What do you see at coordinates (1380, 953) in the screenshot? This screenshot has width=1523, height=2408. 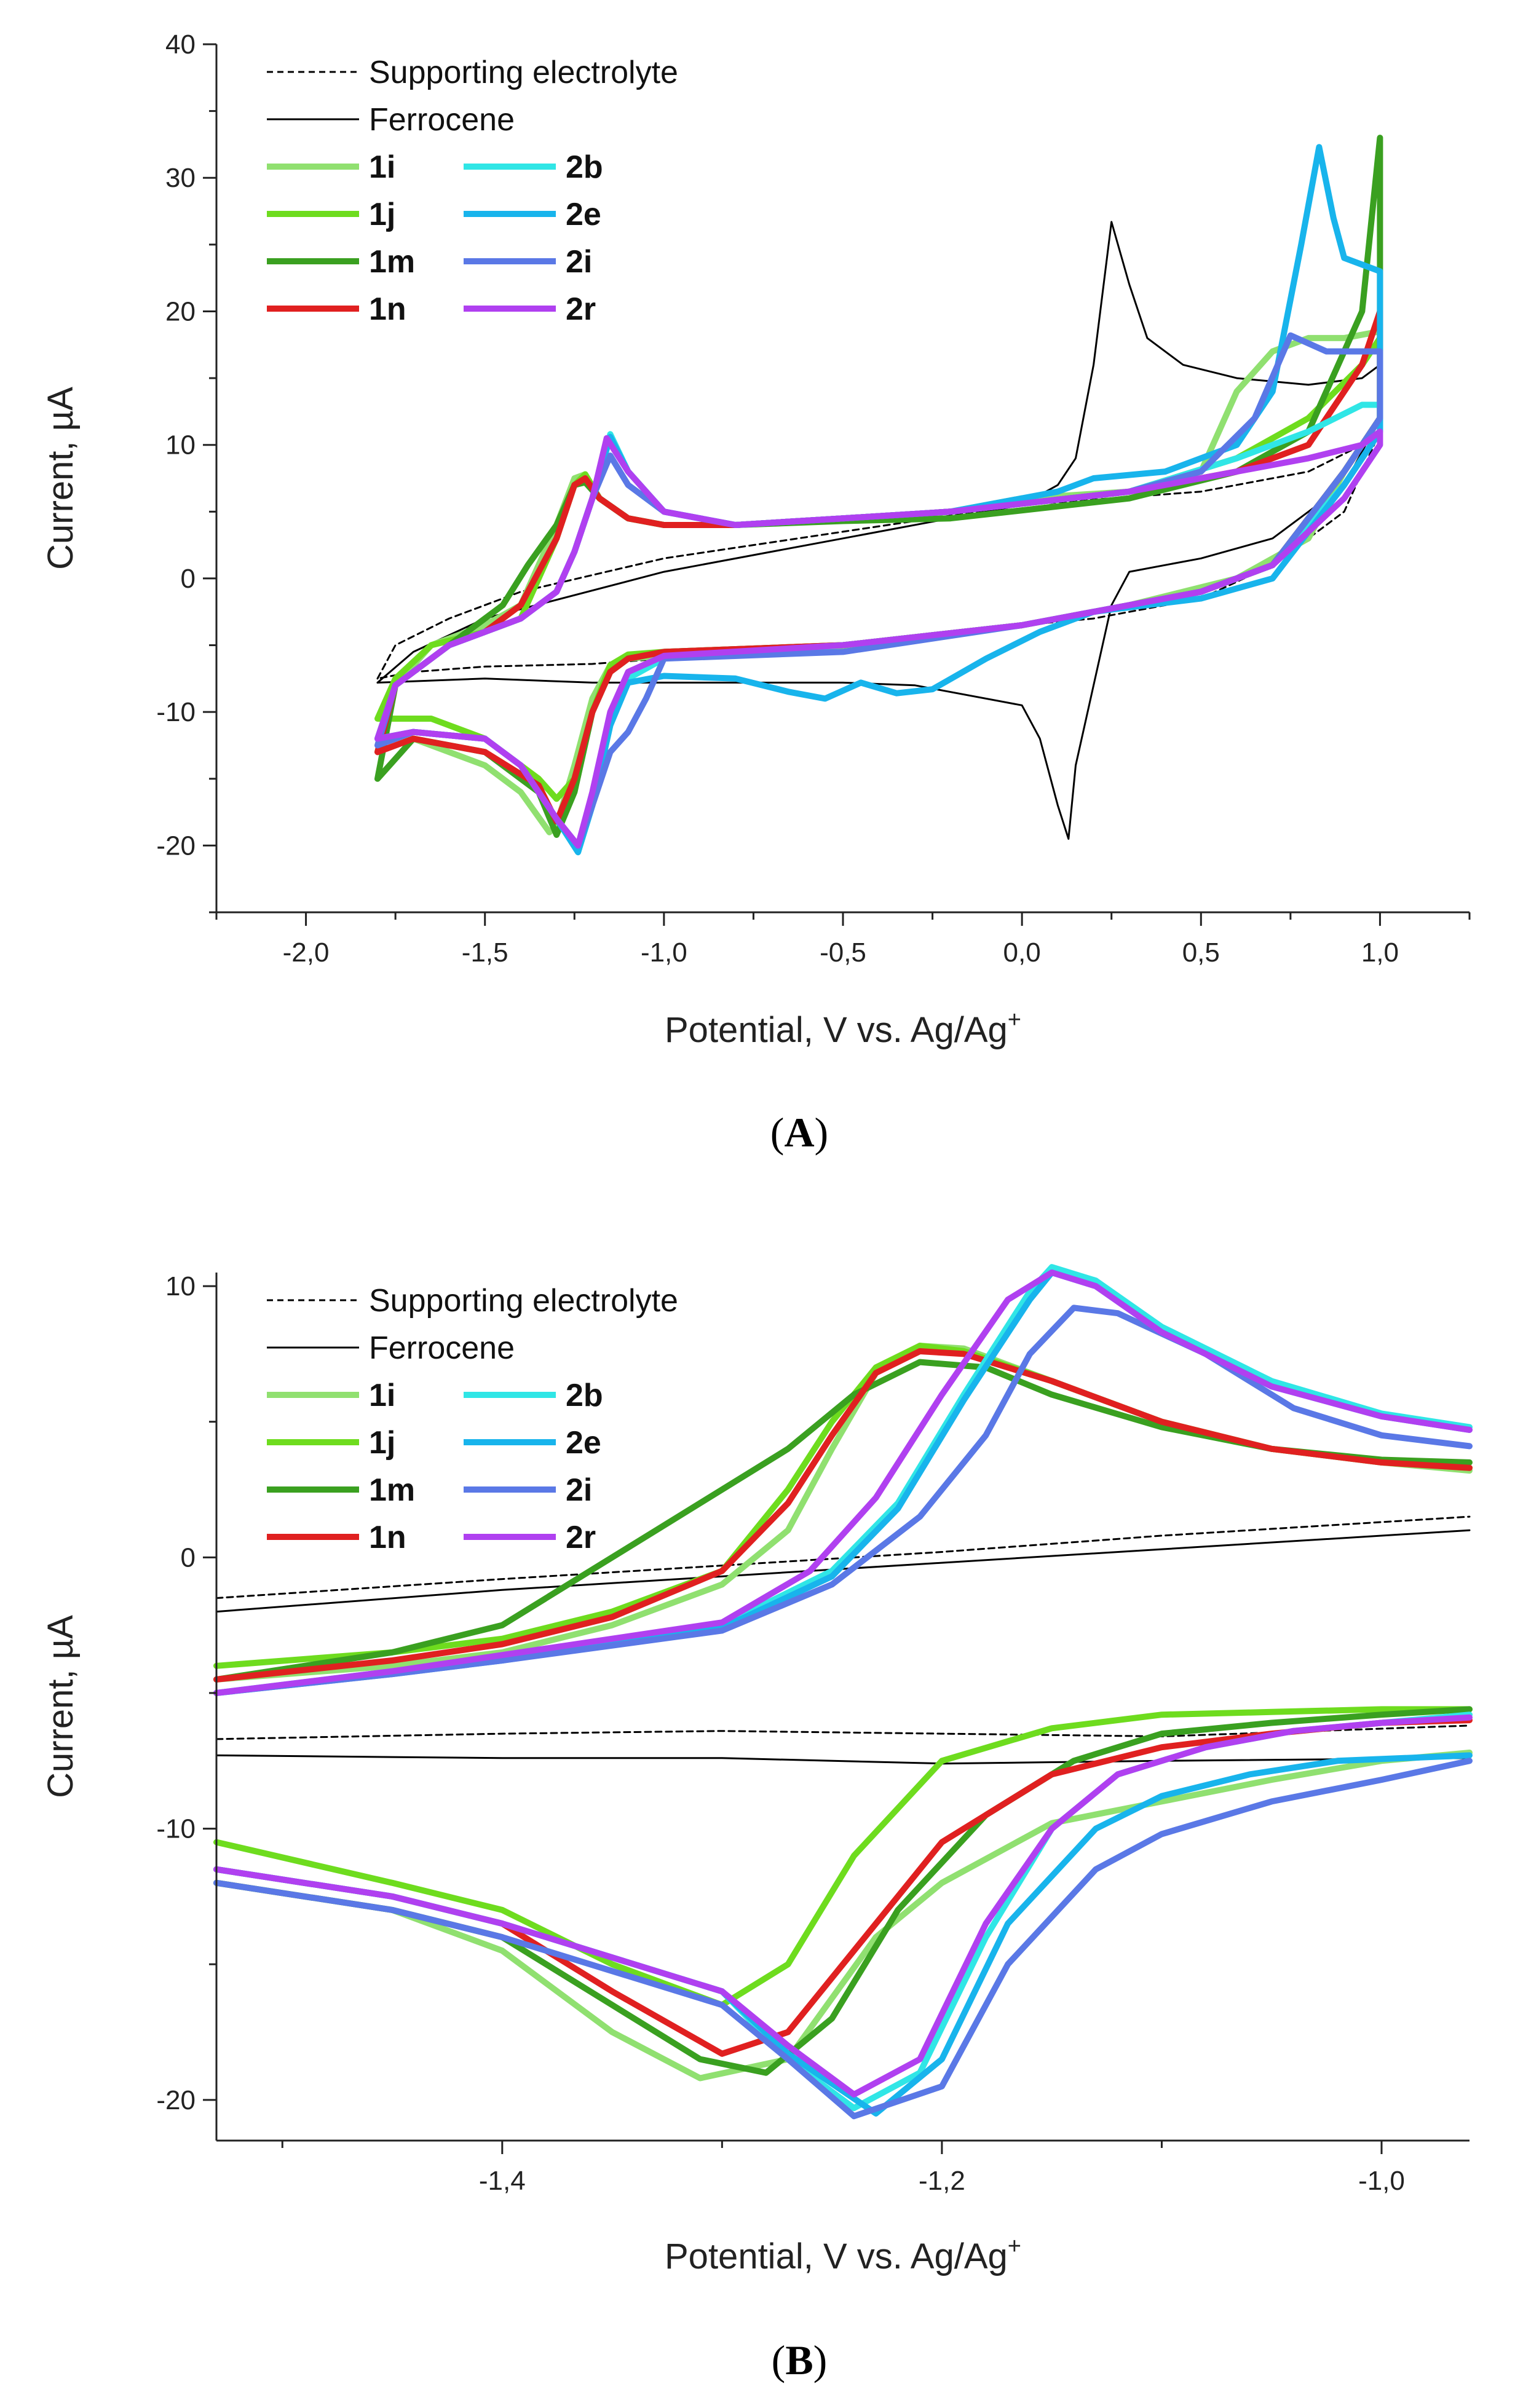 I see `x-tick-label: 1,0` at bounding box center [1380, 953].